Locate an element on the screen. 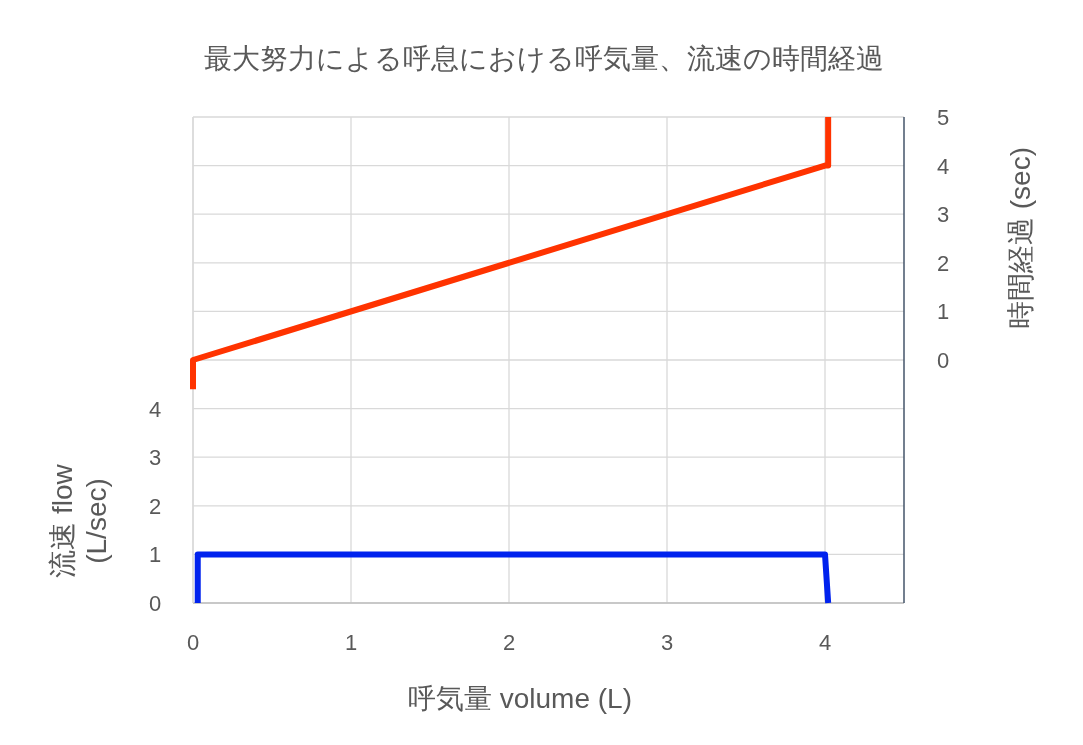 The height and width of the screenshot is (745, 1083). x-tick-label: 2 is located at coordinates (509, 642).